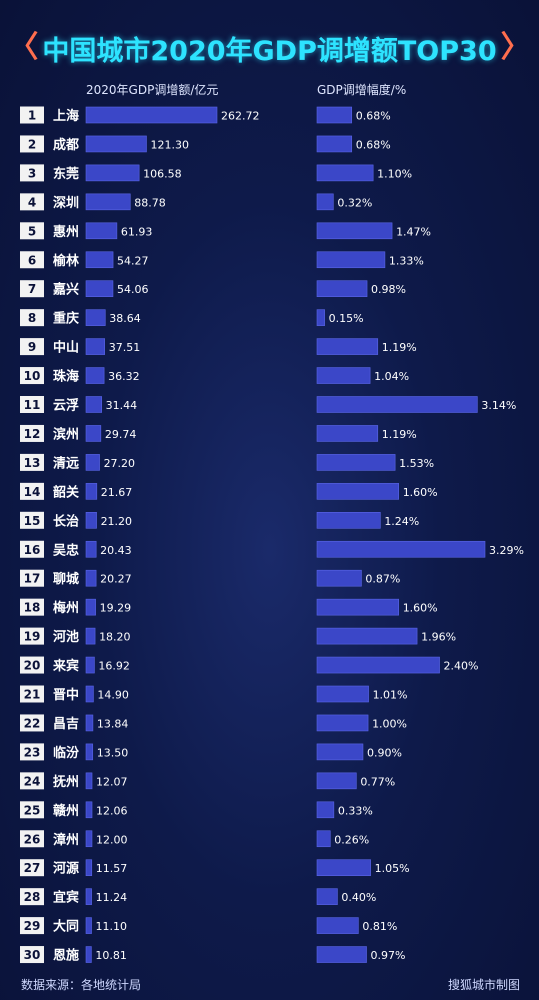 Image resolution: width=539 pixels, height=1000 pixels. What do you see at coordinates (120, 463) in the screenshot?
I see `gdp-increase-value-label: 27.20` at bounding box center [120, 463].